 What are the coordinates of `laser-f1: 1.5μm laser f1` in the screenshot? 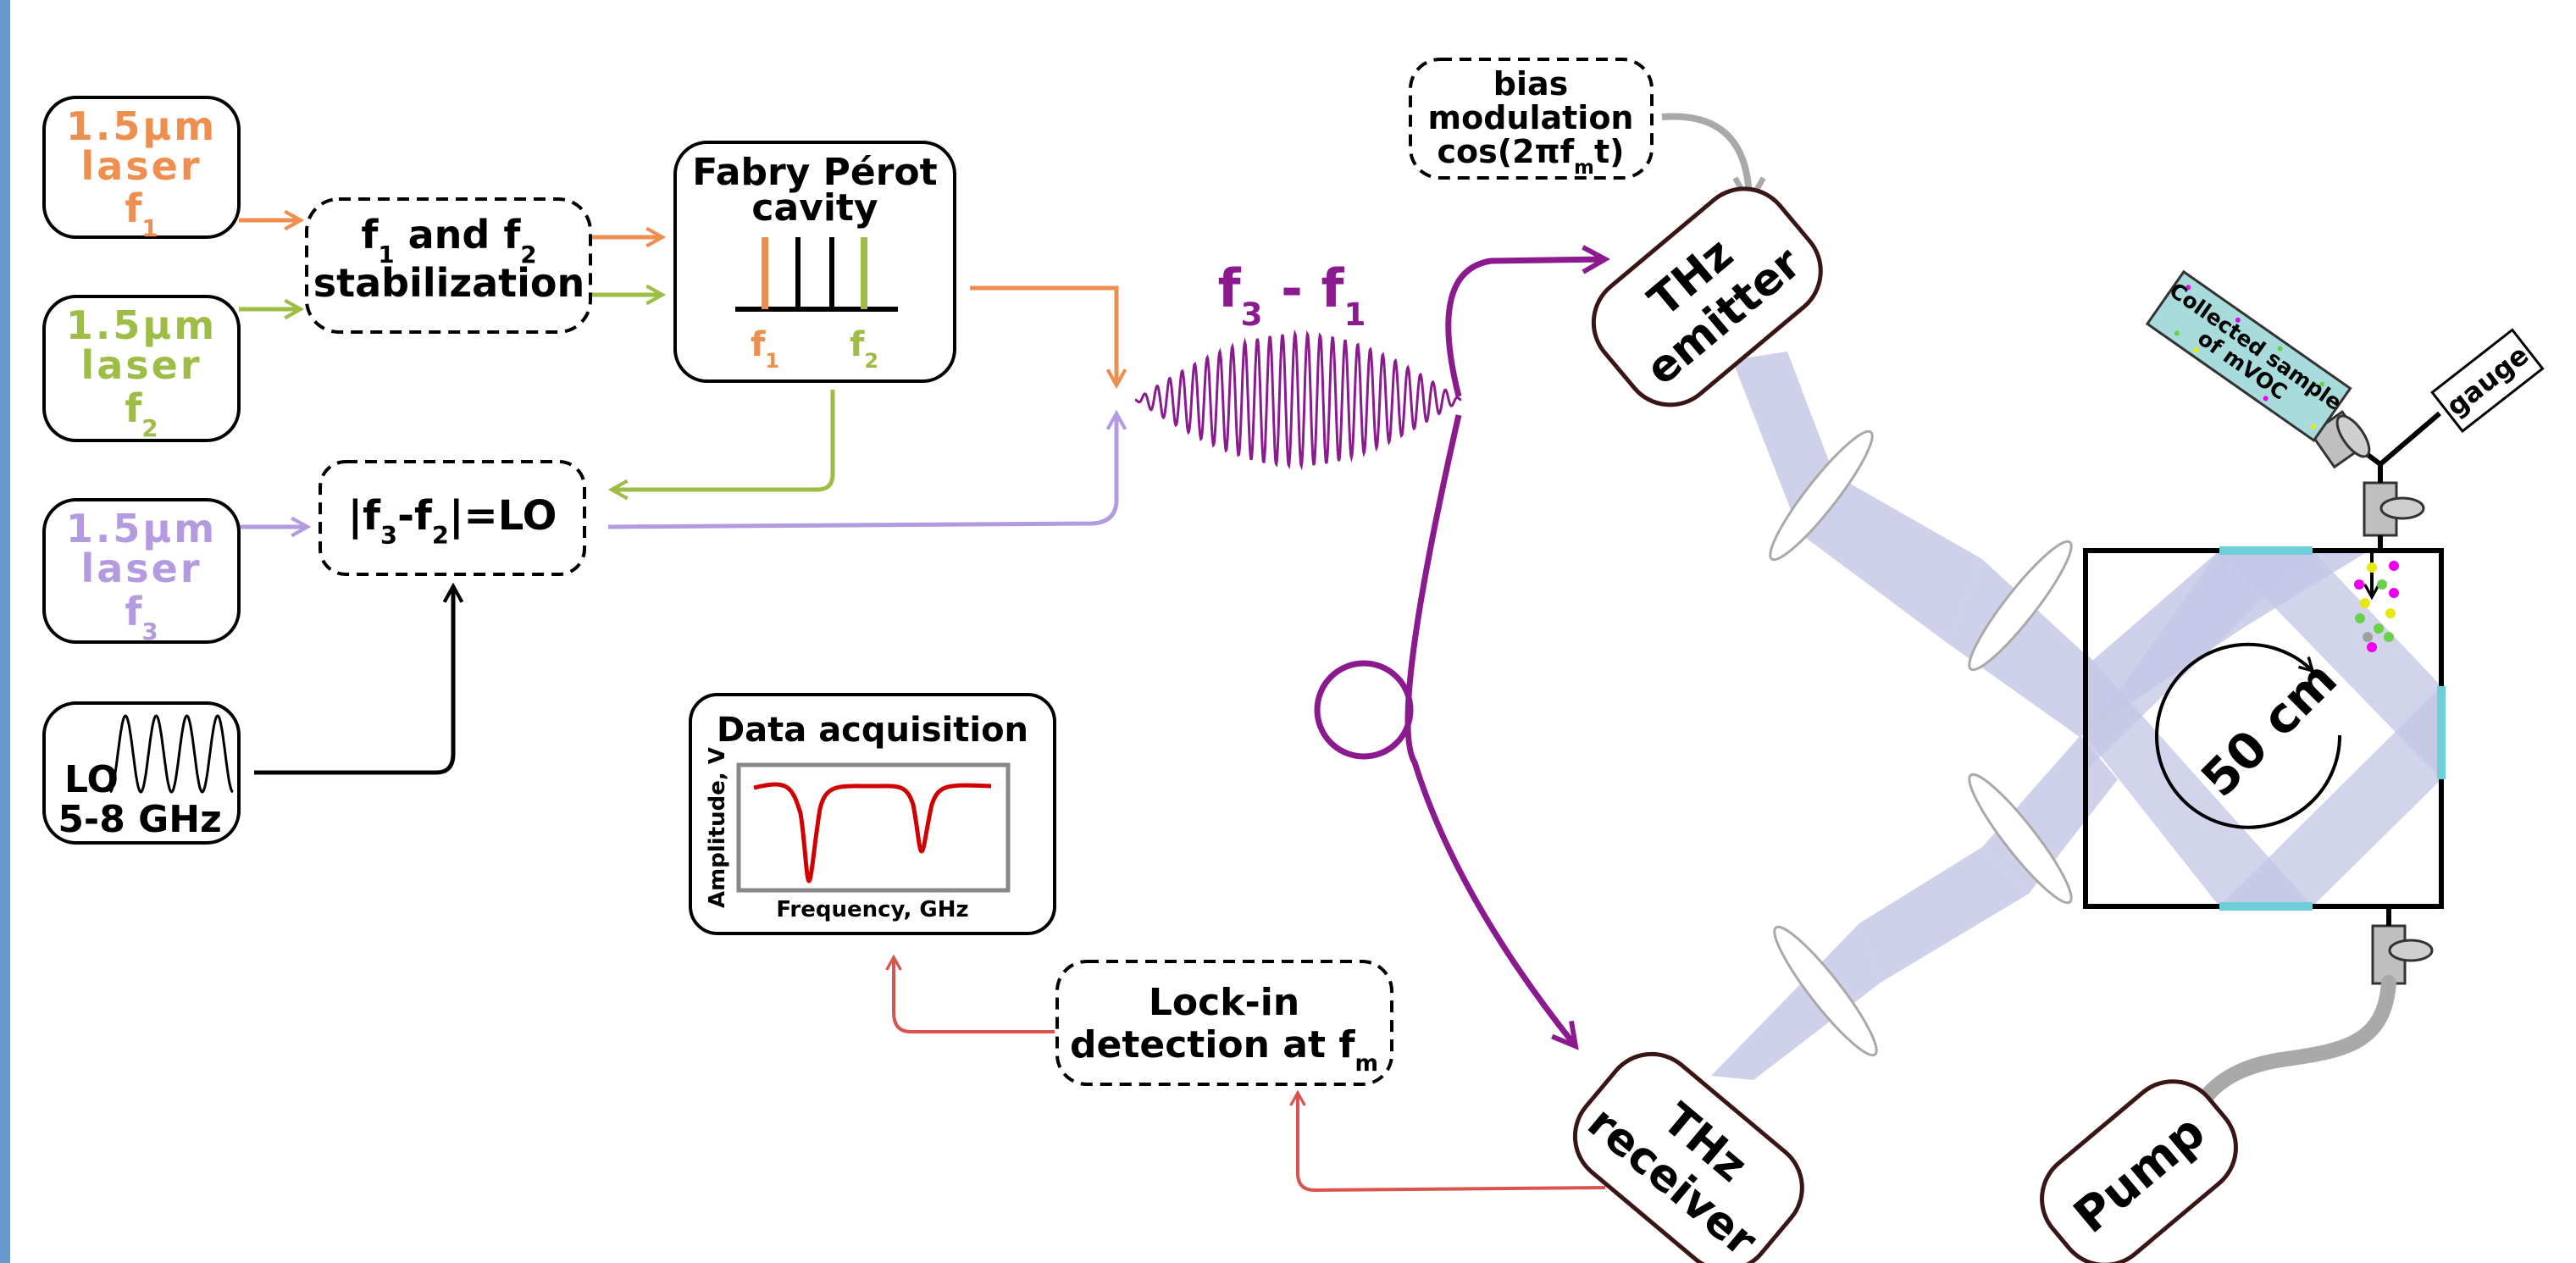 It's located at (141, 169).